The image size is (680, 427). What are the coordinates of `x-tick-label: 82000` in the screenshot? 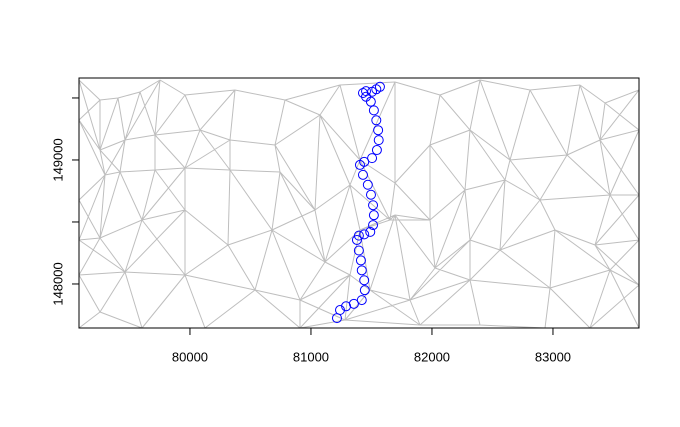 It's located at (432, 356).